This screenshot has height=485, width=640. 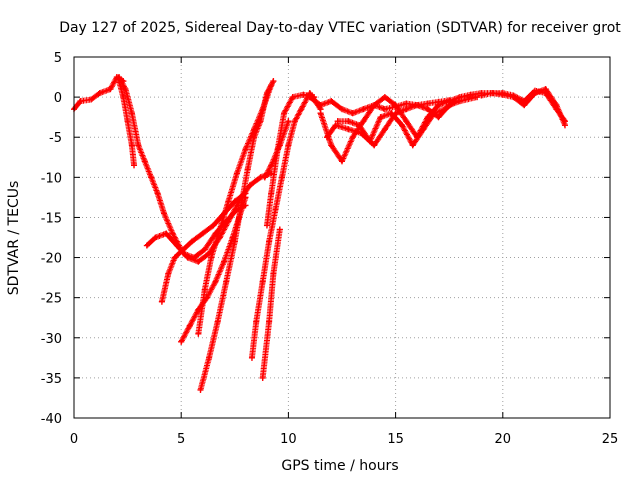 I want to click on x-tick-label: 10, so click(x=288, y=439).